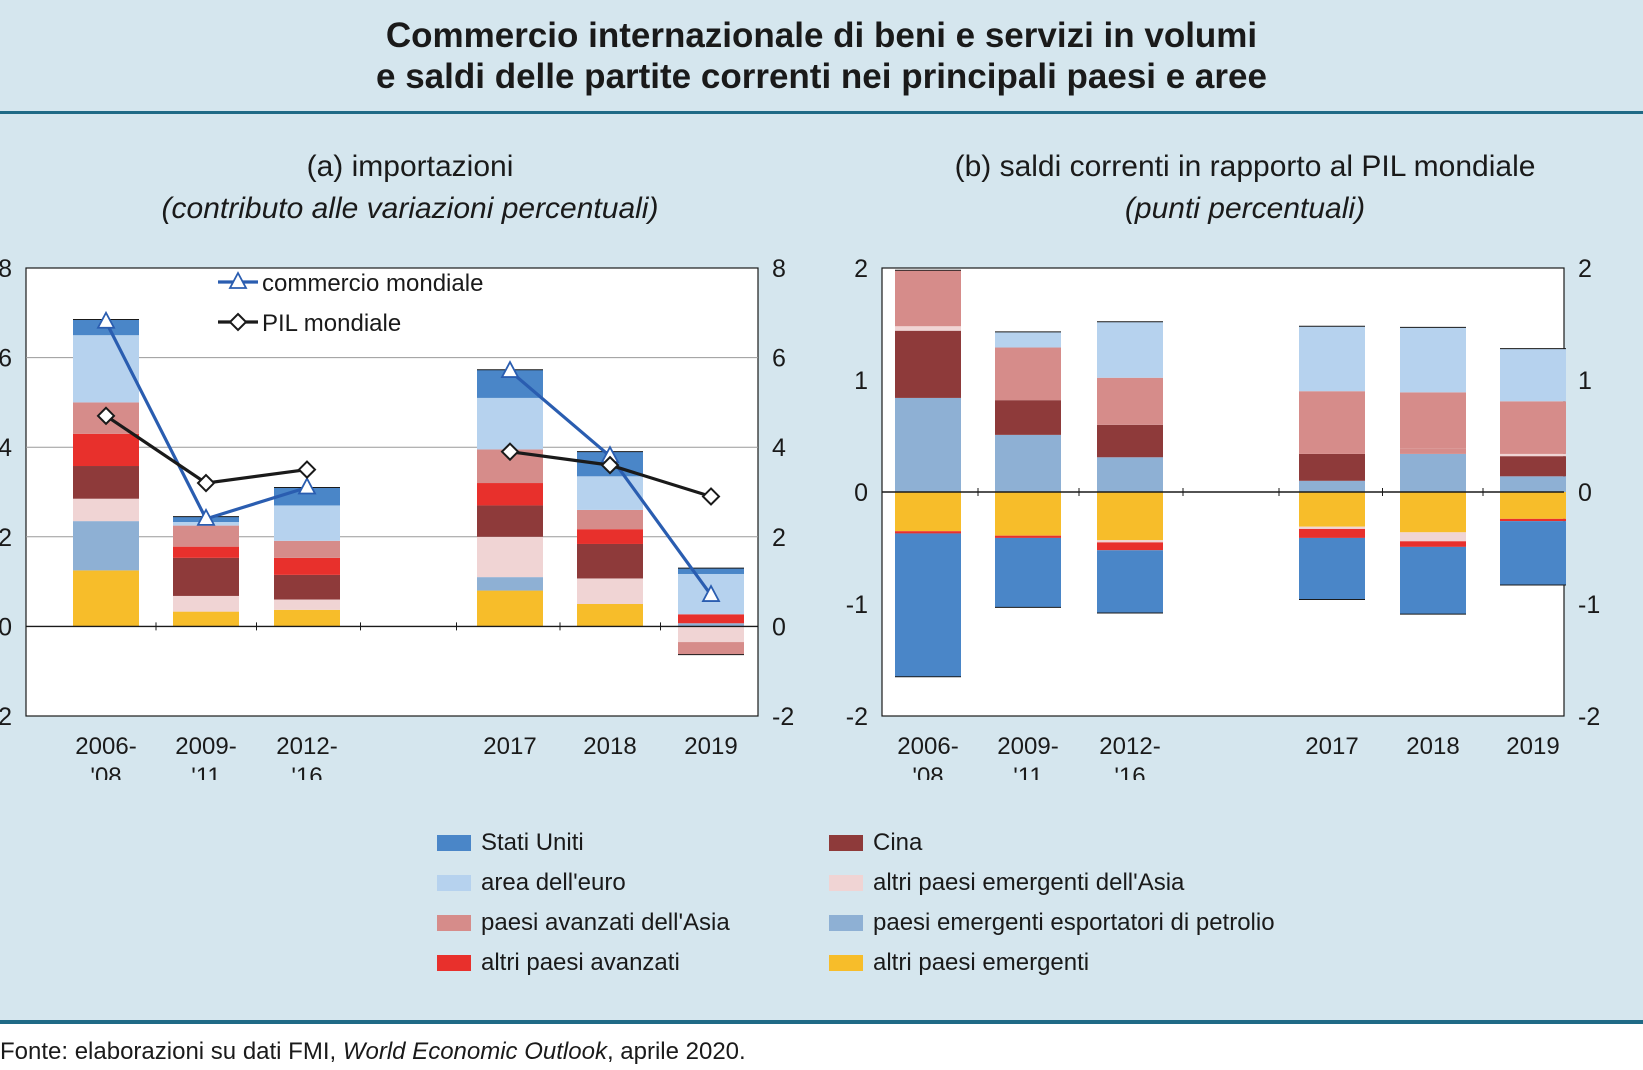 This screenshot has width=1643, height=1070. Describe the element at coordinates (1331, 746) in the screenshot. I see `chart-b-xtick-label: 2017` at that location.